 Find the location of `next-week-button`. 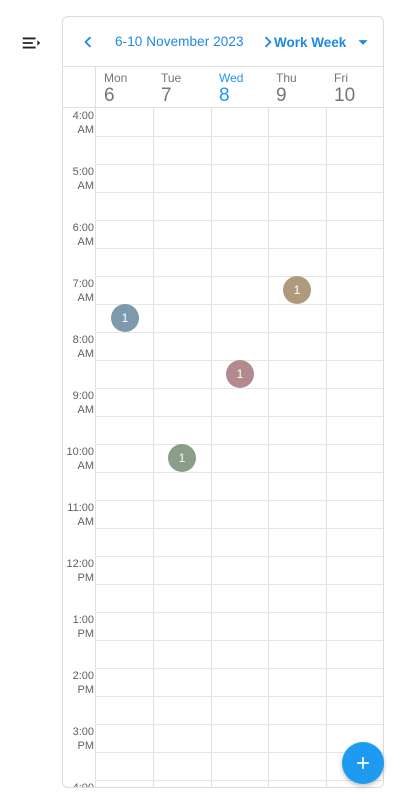

next-week-button is located at coordinates (268, 42).